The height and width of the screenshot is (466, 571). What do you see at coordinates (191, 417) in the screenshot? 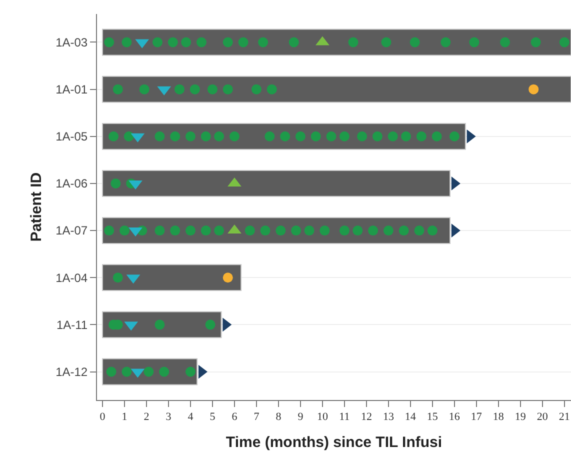
I see `x-tick-label: 4` at bounding box center [191, 417].